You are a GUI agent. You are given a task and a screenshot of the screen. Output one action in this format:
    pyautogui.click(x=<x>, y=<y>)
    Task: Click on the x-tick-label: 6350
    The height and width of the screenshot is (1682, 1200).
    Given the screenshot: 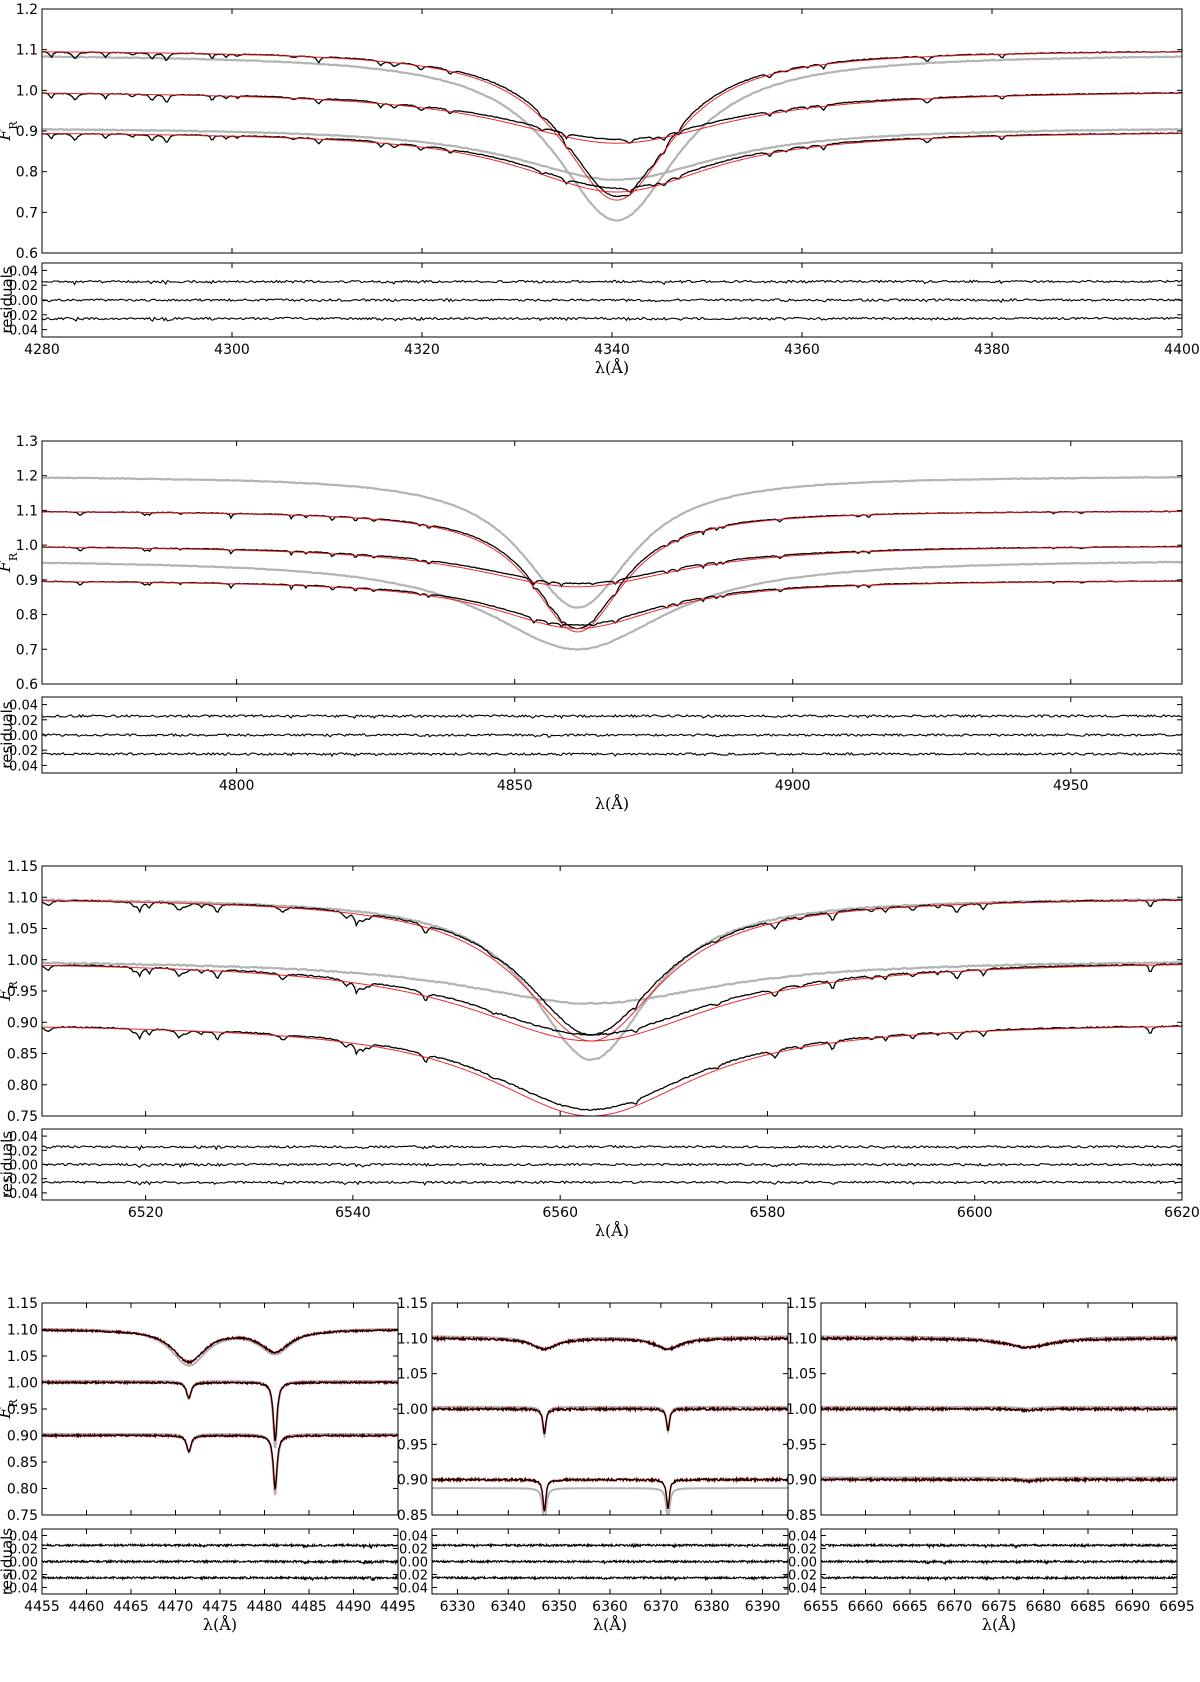 What is the action you would take?
    pyautogui.click(x=559, y=1607)
    